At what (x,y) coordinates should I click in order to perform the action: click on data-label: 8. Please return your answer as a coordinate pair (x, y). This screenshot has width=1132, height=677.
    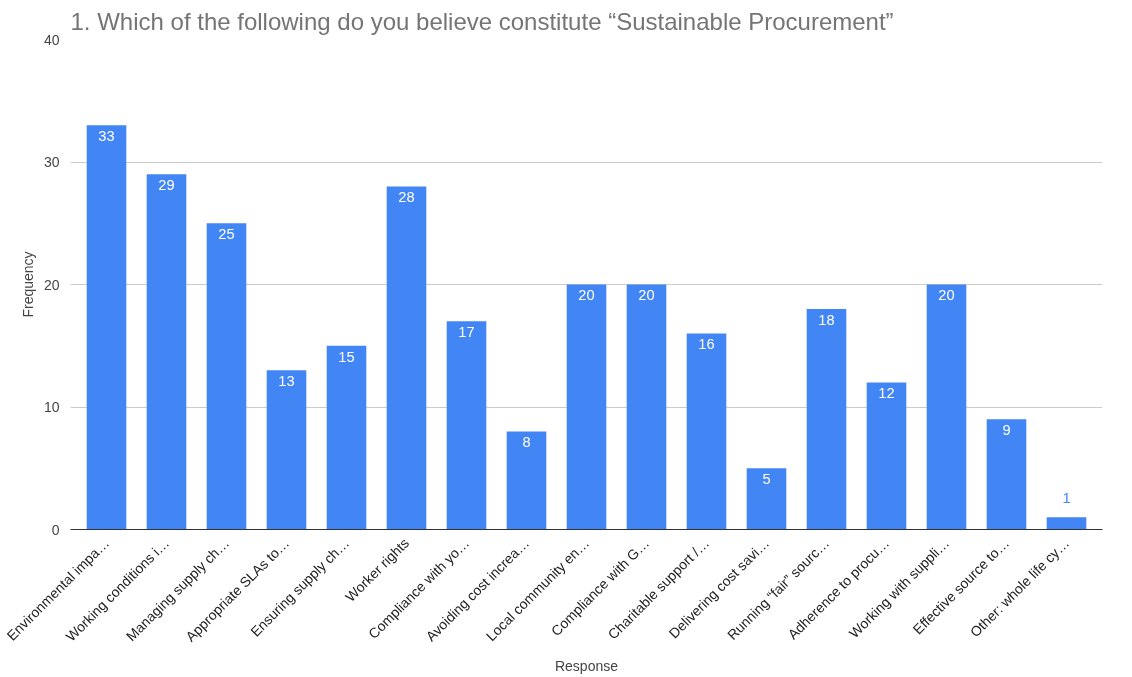
    Looking at the image, I should click on (526, 442).